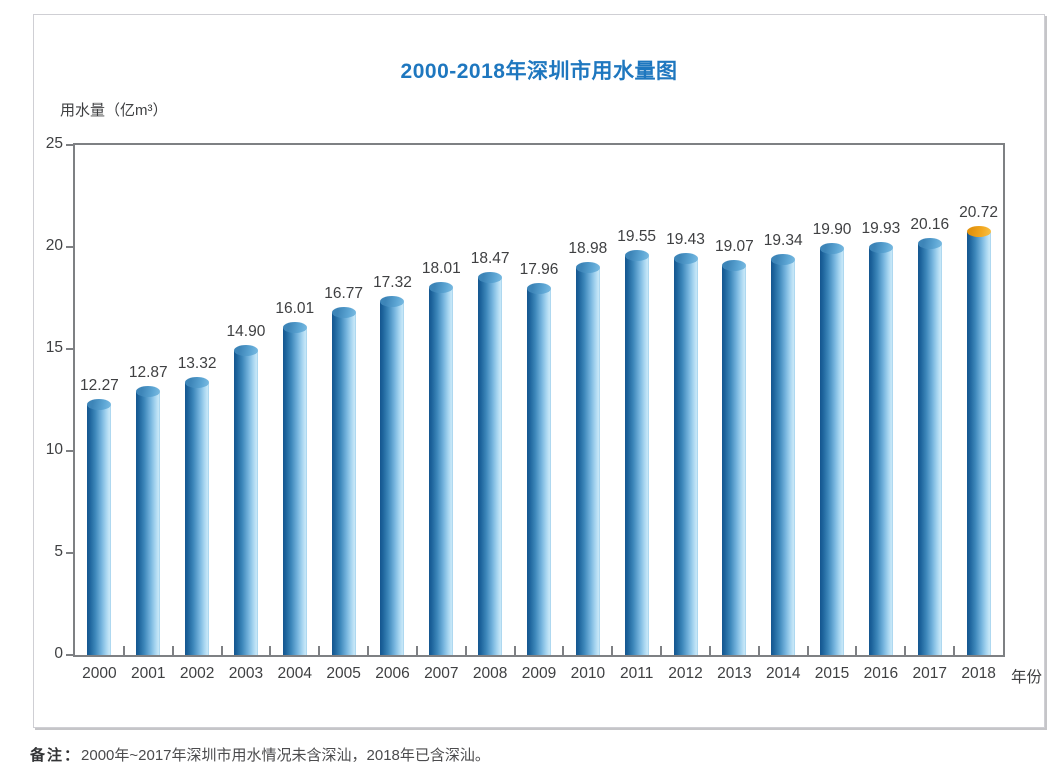  What do you see at coordinates (880, 451) in the screenshot?
I see `bar-2016` at bounding box center [880, 451].